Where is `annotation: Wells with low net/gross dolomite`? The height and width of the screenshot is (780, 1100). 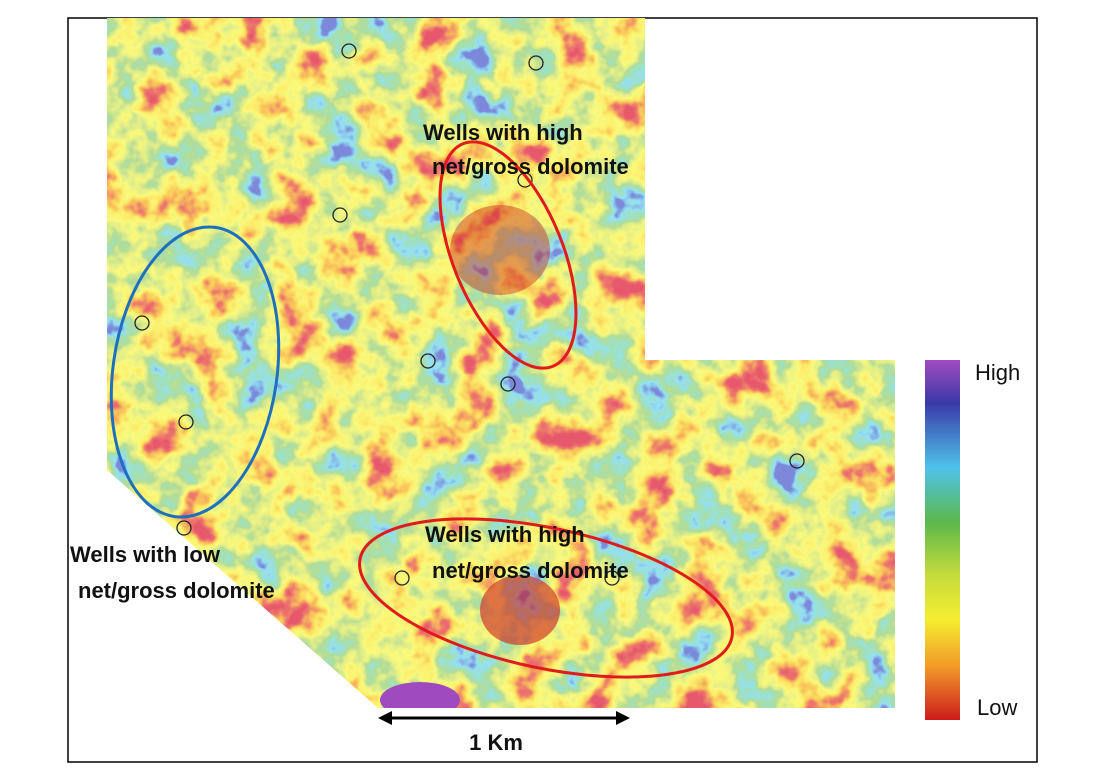 annotation: Wells with low net/gross dolomite is located at coordinates (172, 572).